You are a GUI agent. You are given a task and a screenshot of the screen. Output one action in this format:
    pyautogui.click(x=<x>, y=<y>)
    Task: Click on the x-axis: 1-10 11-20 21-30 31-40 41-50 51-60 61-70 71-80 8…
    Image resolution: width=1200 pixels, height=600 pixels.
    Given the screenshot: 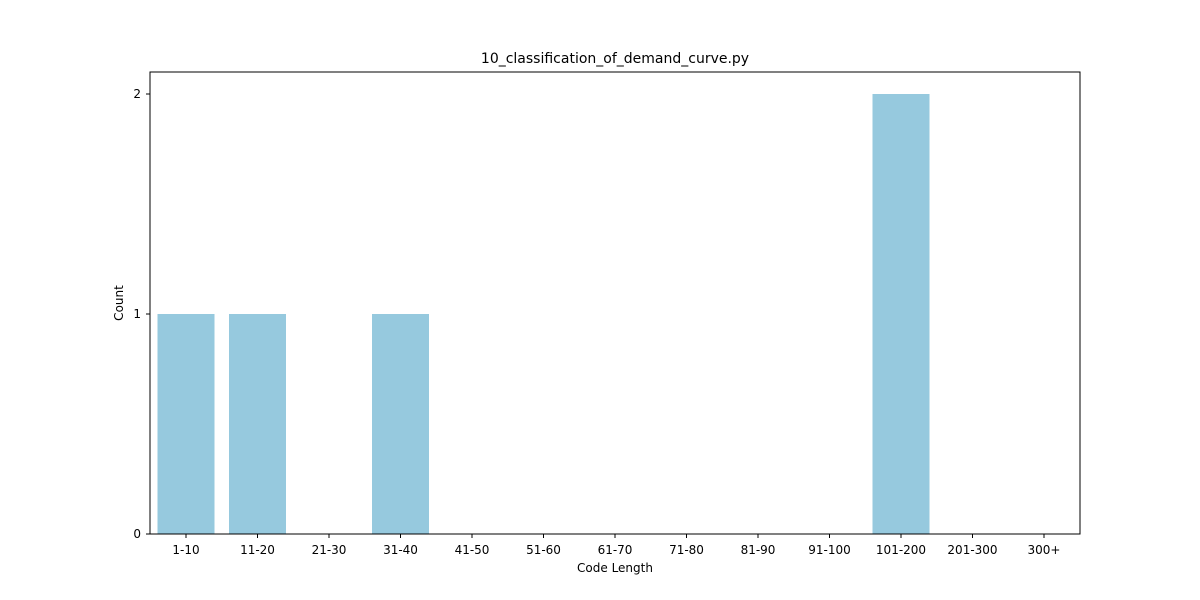 What is the action you would take?
    pyautogui.click(x=616, y=545)
    